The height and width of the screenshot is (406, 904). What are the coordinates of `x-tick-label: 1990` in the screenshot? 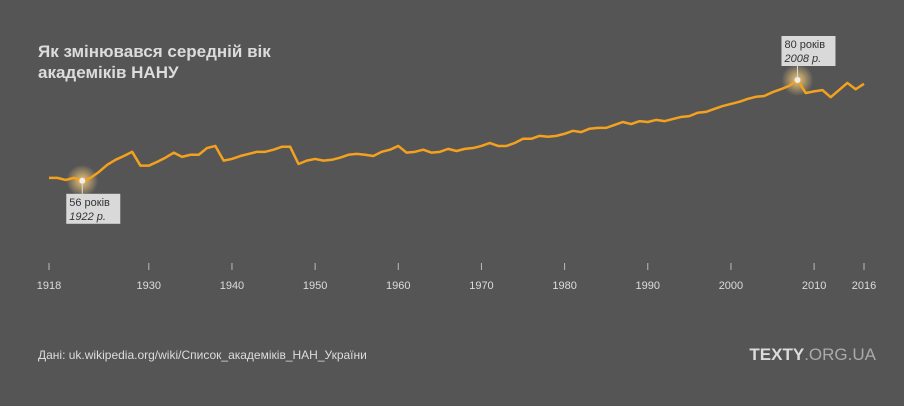 It's located at (648, 286).